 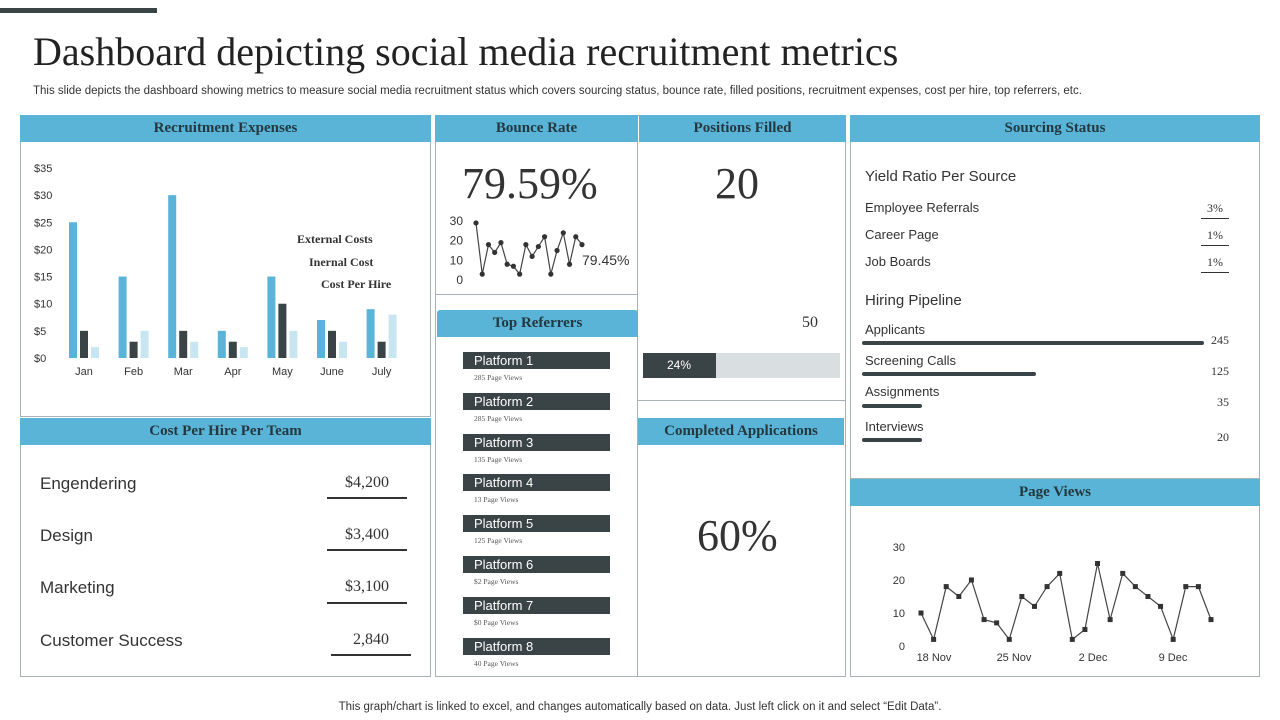 I want to click on positions-divider, so click(x=742, y=400).